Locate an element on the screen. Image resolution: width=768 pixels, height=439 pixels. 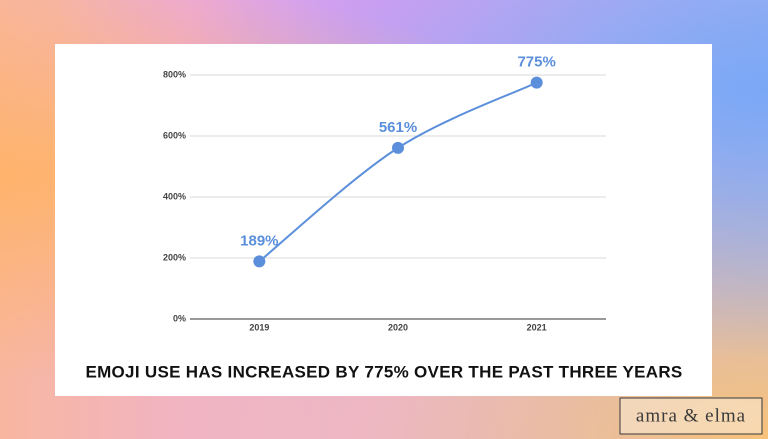
y-tick-label: 400% is located at coordinates (174, 196).